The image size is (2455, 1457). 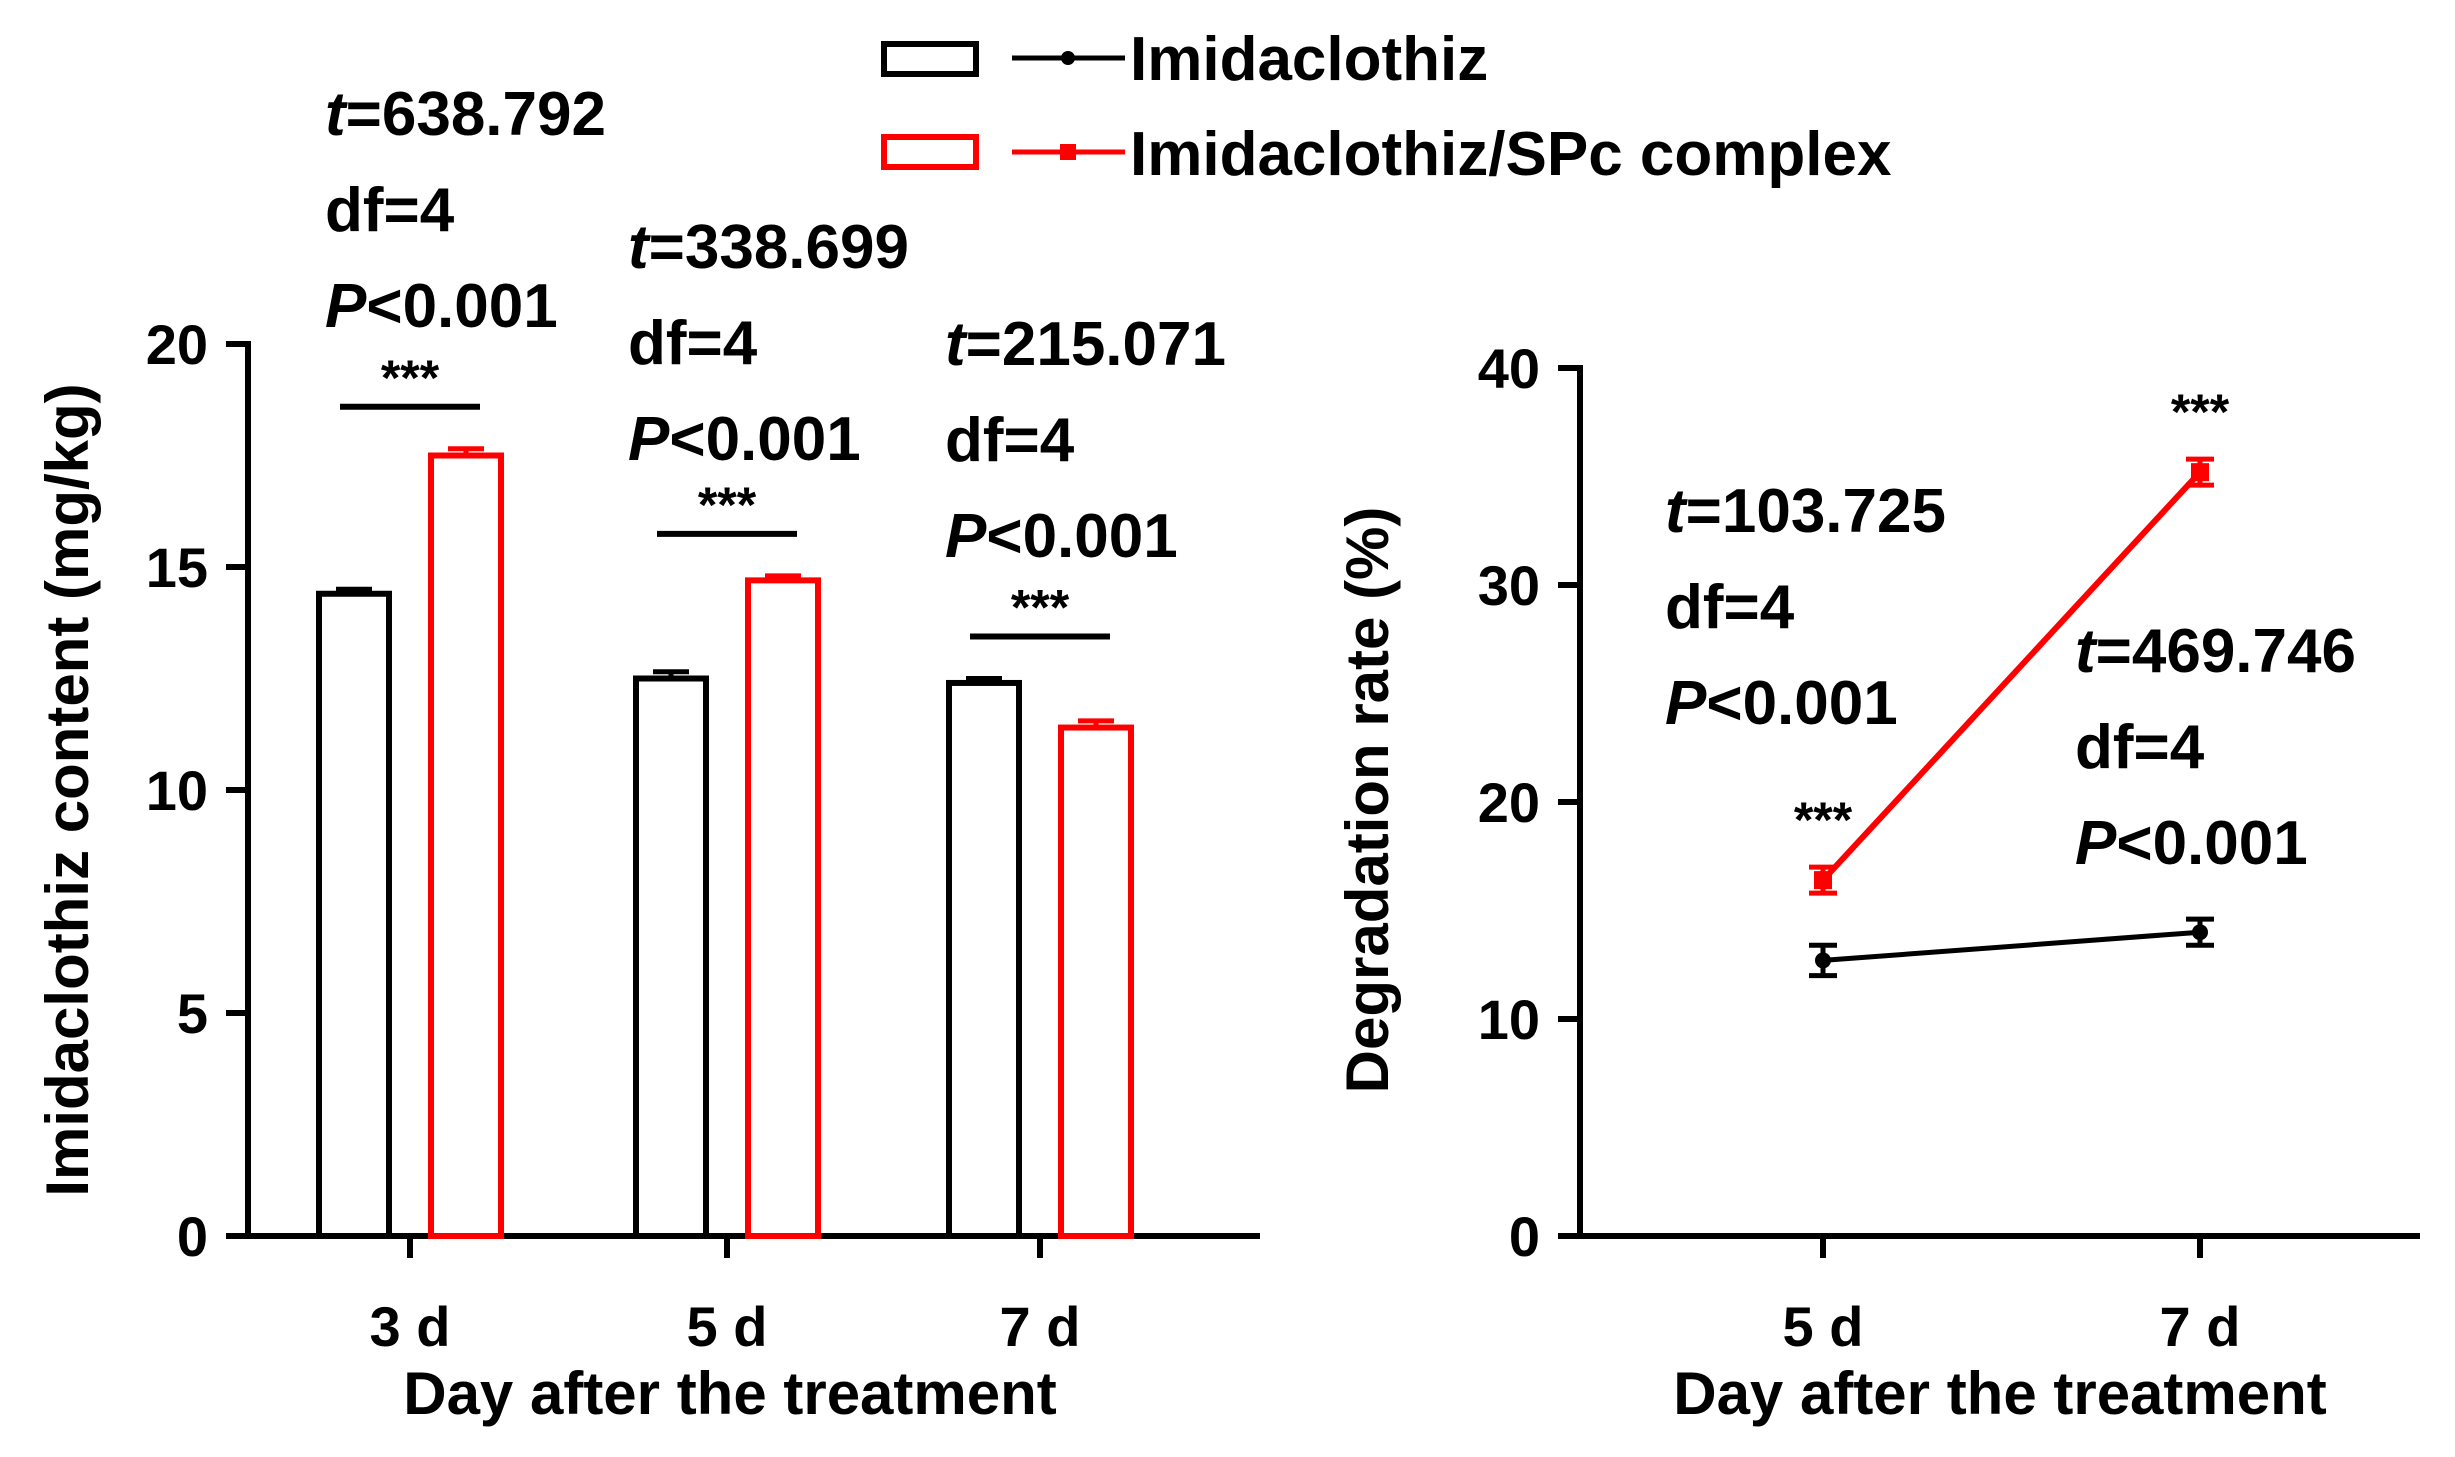 What do you see at coordinates (1386, 107) in the screenshot?
I see `legend: Imidaclothiz Imidaclothiz/SPc complex` at bounding box center [1386, 107].